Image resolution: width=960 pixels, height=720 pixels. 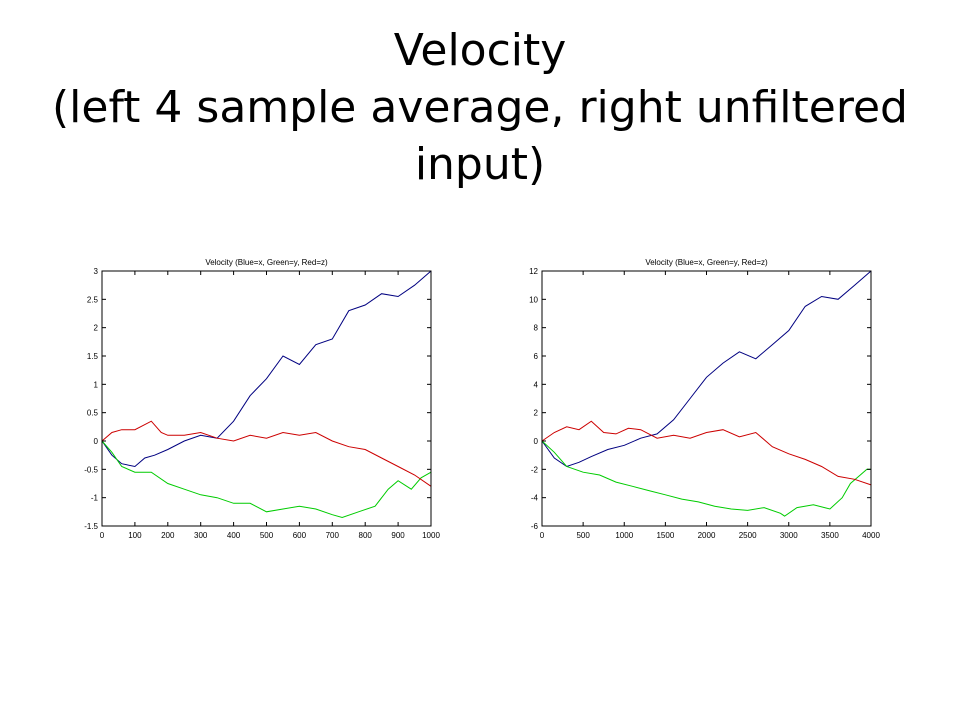 I want to click on y-tick-label: 0.5, so click(x=93, y=413).